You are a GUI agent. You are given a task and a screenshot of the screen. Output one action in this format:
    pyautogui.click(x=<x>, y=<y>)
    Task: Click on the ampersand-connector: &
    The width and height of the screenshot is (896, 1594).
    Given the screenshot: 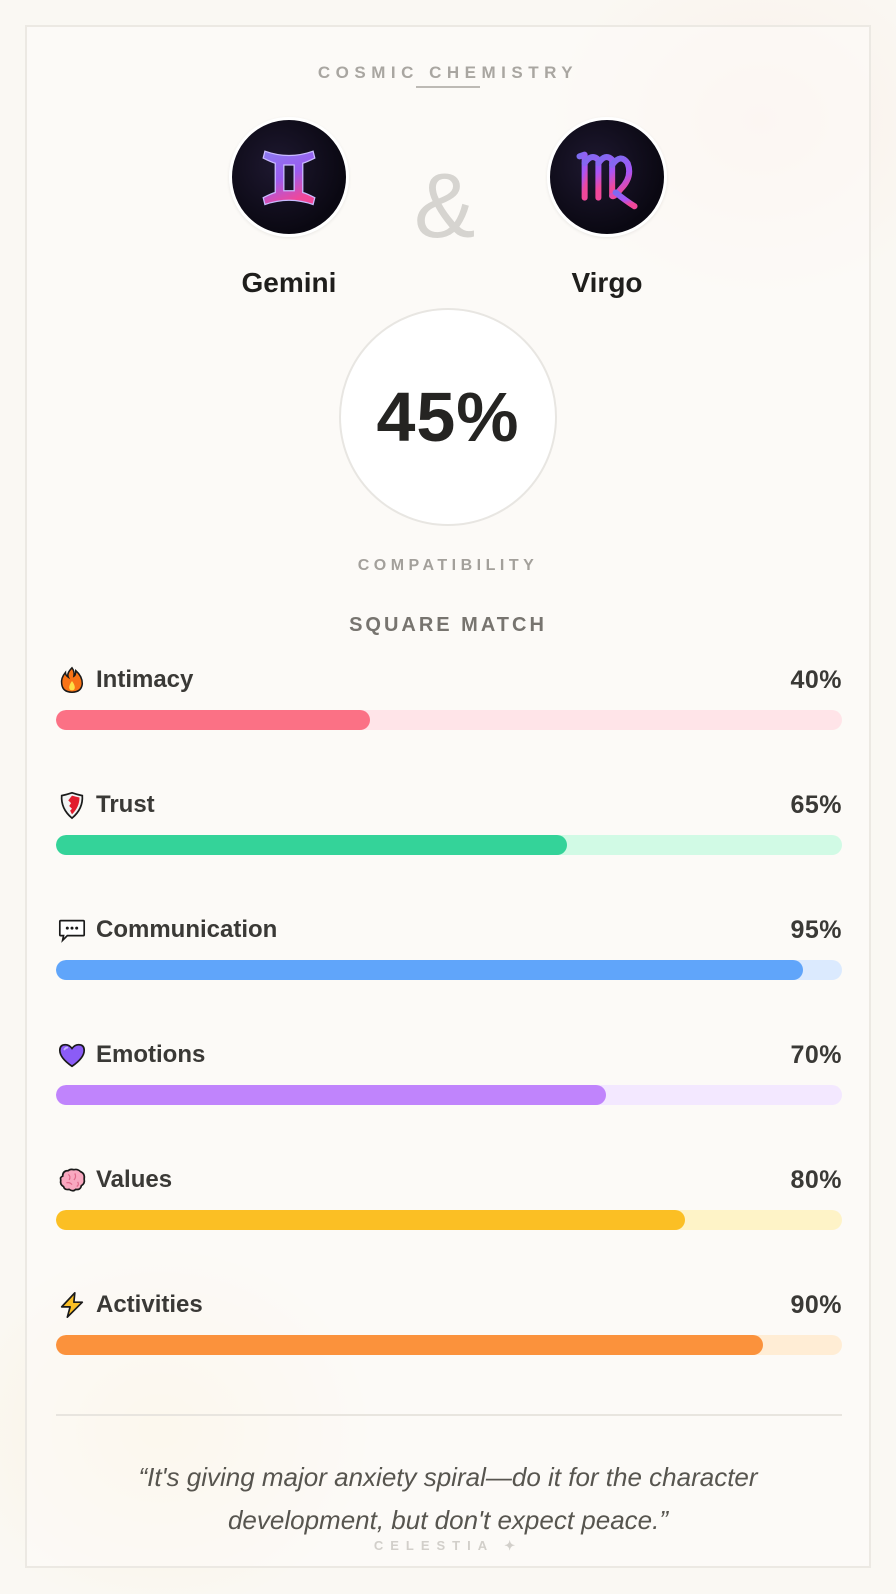 What is the action you would take?
    pyautogui.click(x=445, y=206)
    